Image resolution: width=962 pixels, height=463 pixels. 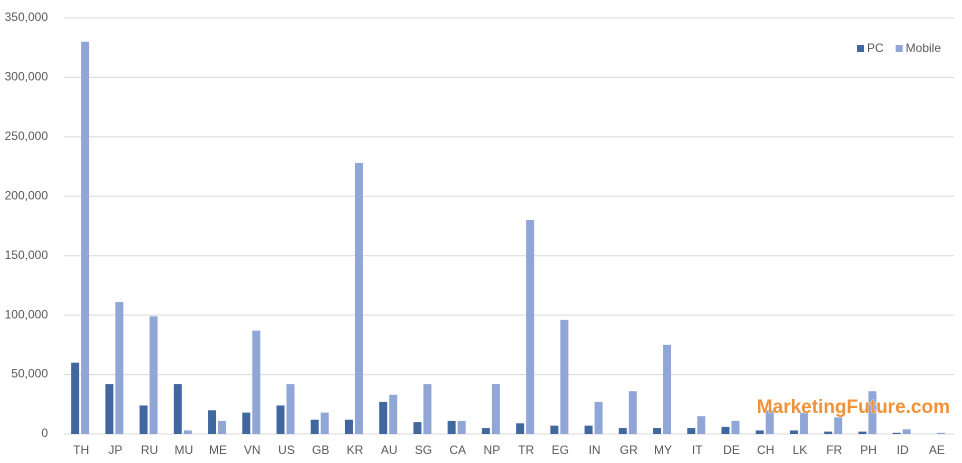 I want to click on x-tick-label: MY, so click(x=663, y=450).